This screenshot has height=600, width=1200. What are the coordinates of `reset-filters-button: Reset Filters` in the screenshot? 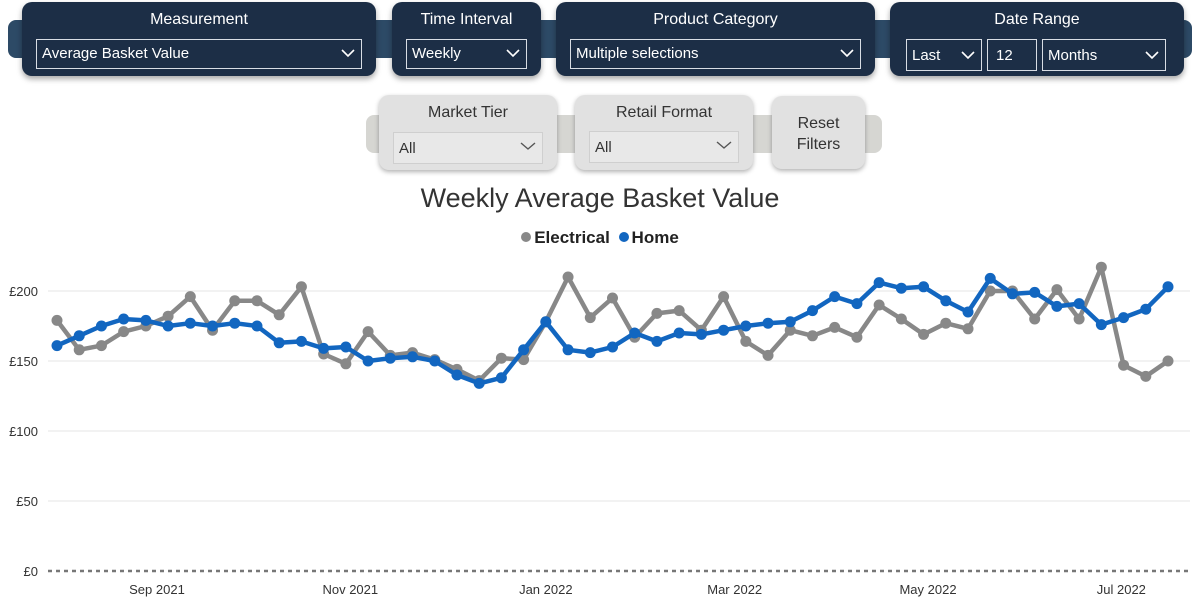 It's located at (818, 132).